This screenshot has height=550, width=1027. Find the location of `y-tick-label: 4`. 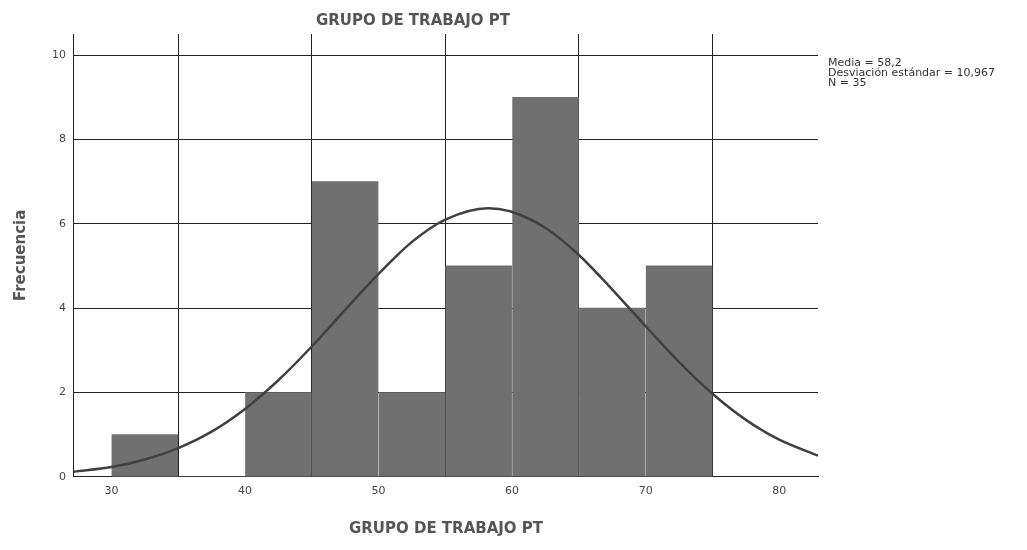

y-tick-label: 4 is located at coordinates (62, 307).